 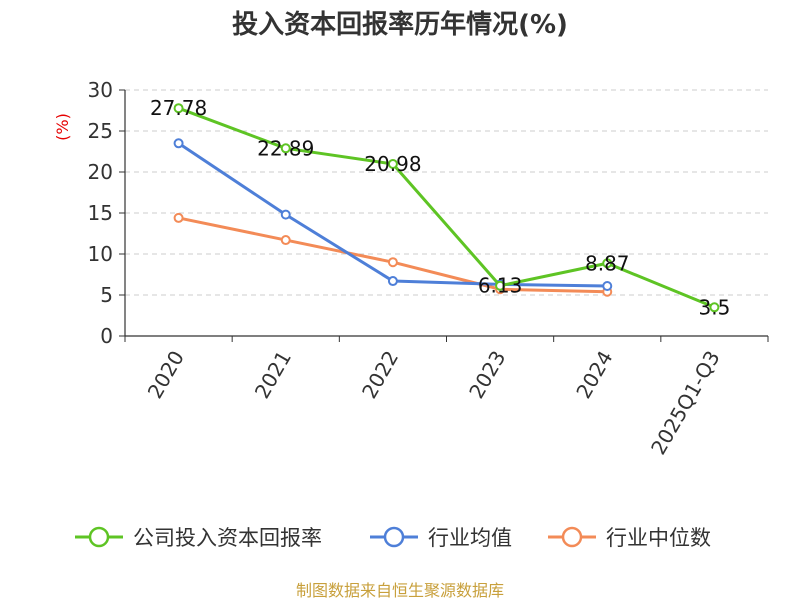 I want to click on y-tick-label: 20, so click(x=100, y=172).